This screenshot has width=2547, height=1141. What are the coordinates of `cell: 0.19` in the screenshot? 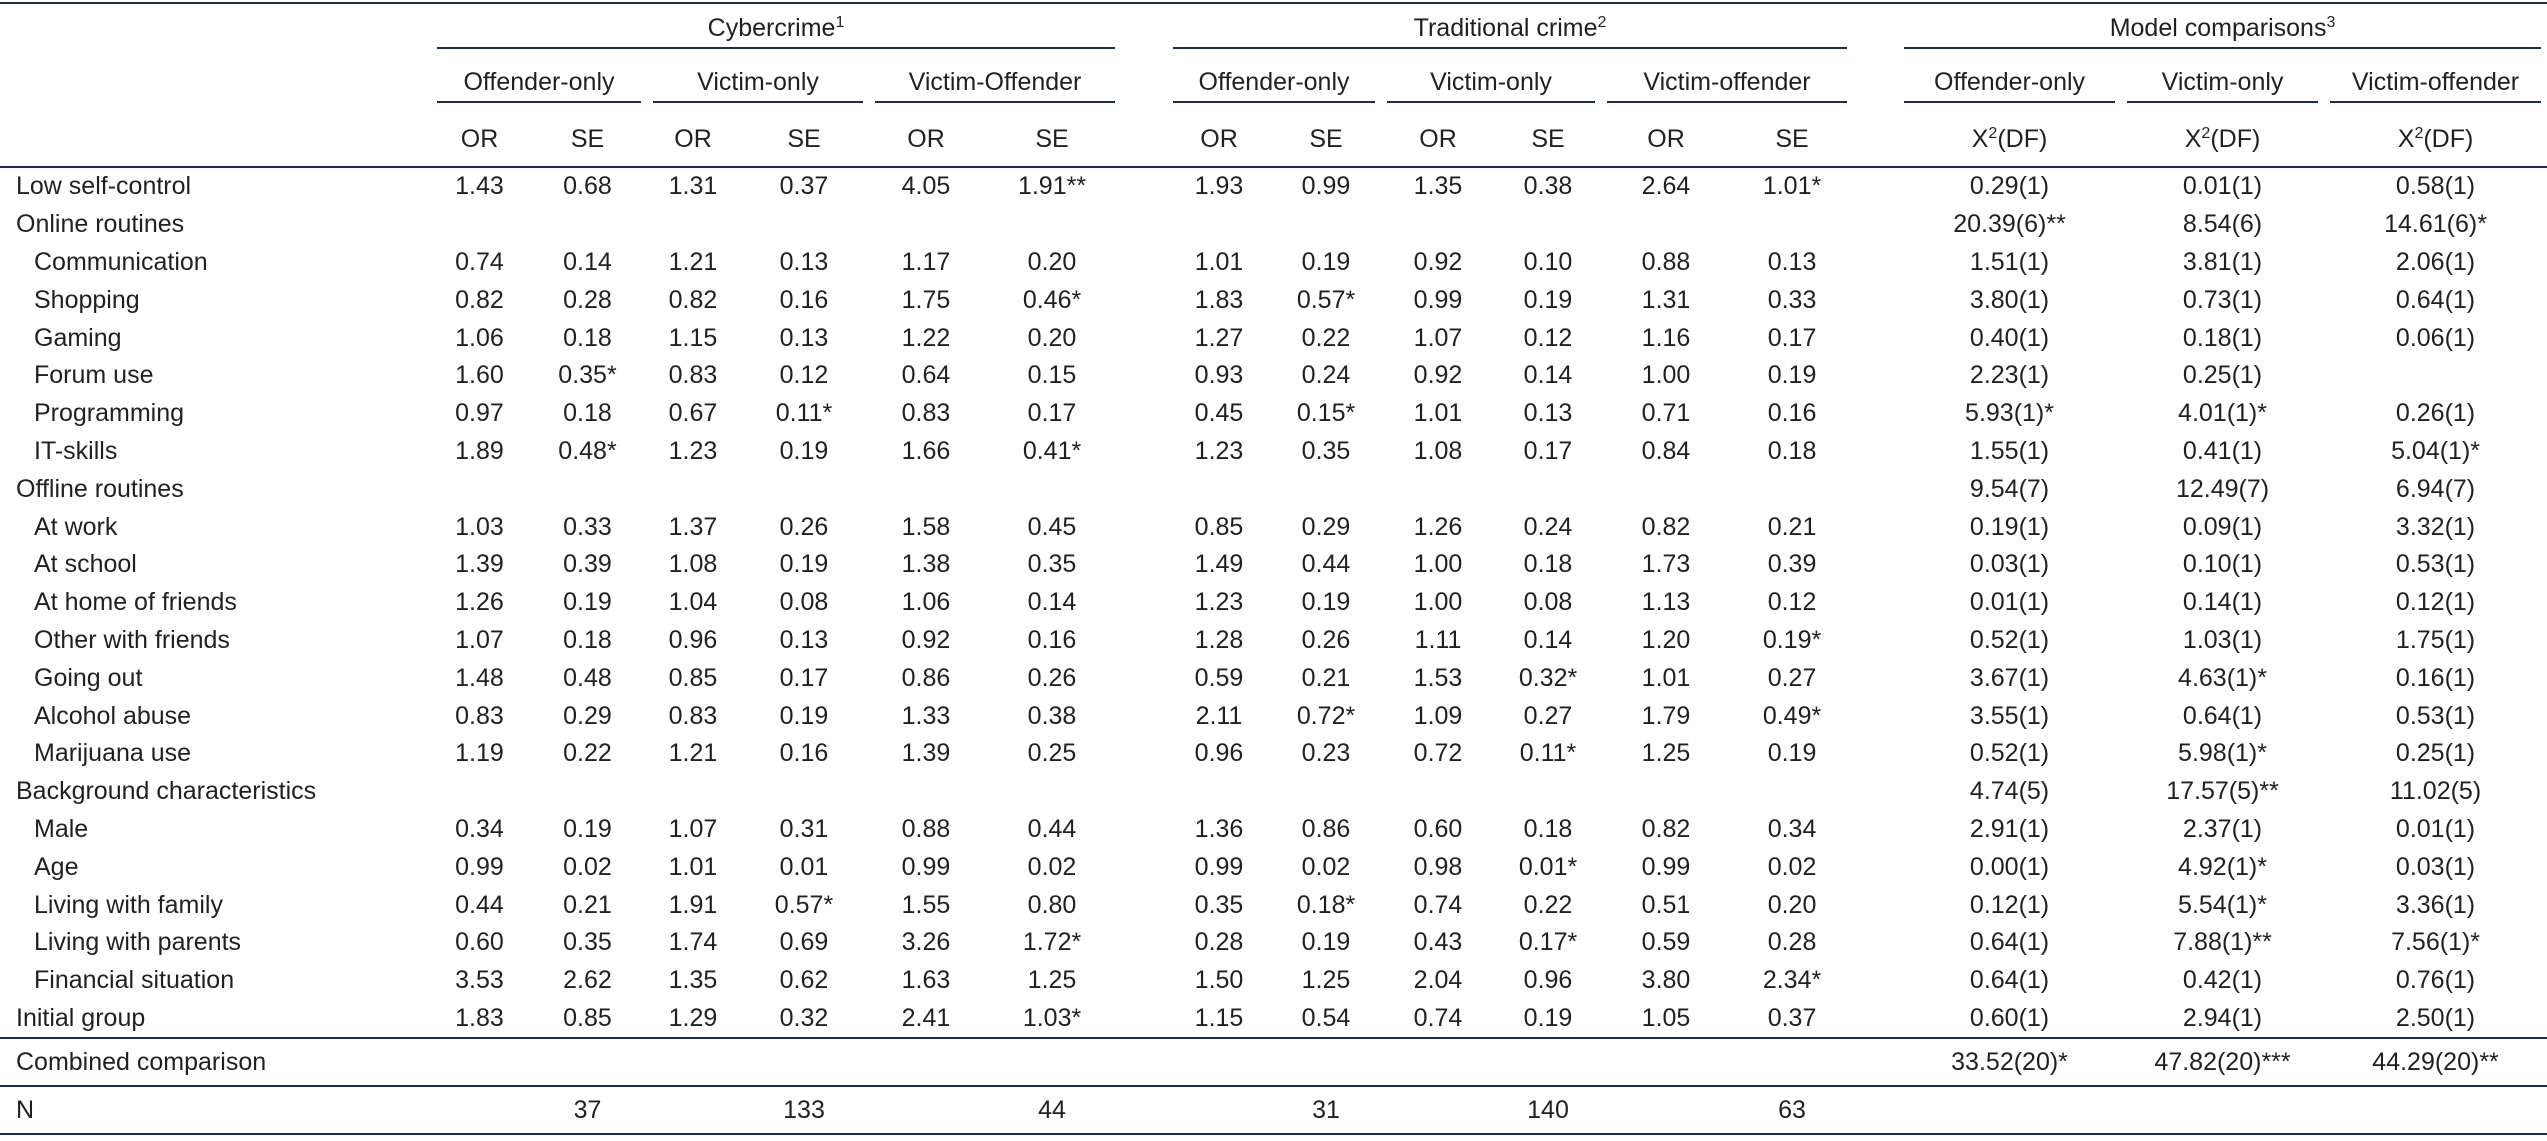 It's located at (804, 450).